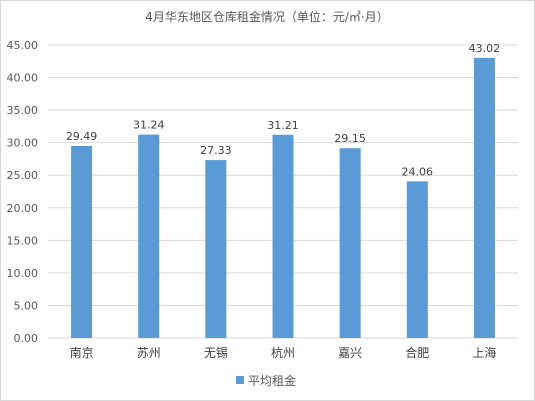  I want to click on category-label: 南京, so click(82, 352).